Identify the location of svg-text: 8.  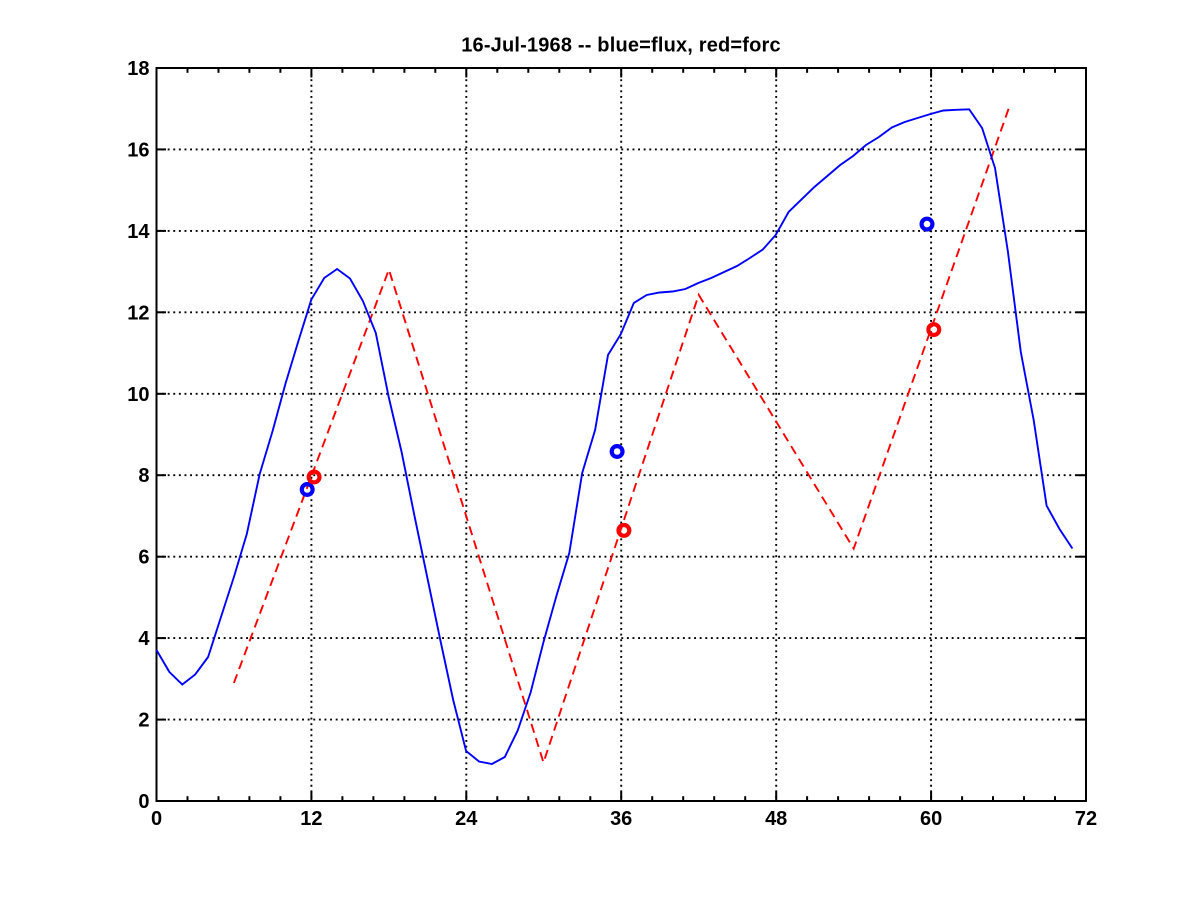
(143, 476).